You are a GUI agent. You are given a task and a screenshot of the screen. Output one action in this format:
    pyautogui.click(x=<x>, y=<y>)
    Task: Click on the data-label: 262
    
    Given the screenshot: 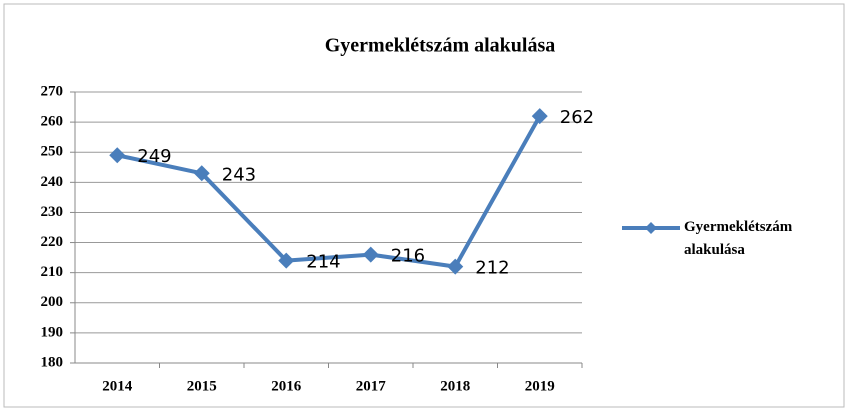 What is the action you would take?
    pyautogui.click(x=577, y=117)
    